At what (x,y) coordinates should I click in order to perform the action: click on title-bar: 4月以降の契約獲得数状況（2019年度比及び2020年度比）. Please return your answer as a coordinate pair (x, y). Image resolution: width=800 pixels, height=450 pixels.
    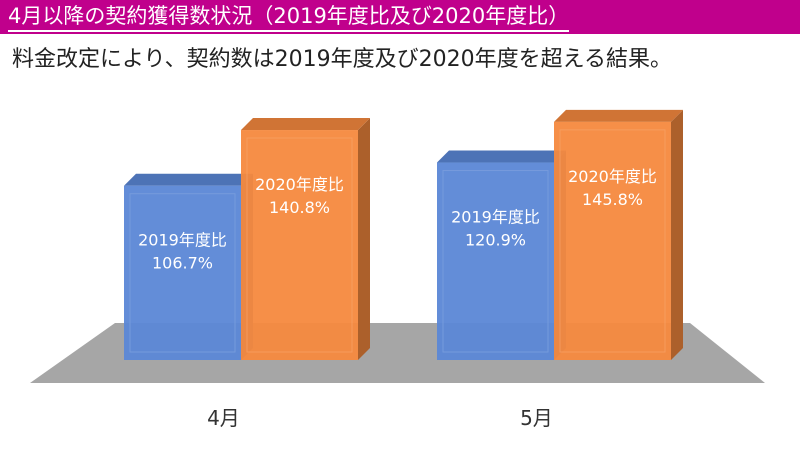
    Looking at the image, I should click on (400, 17).